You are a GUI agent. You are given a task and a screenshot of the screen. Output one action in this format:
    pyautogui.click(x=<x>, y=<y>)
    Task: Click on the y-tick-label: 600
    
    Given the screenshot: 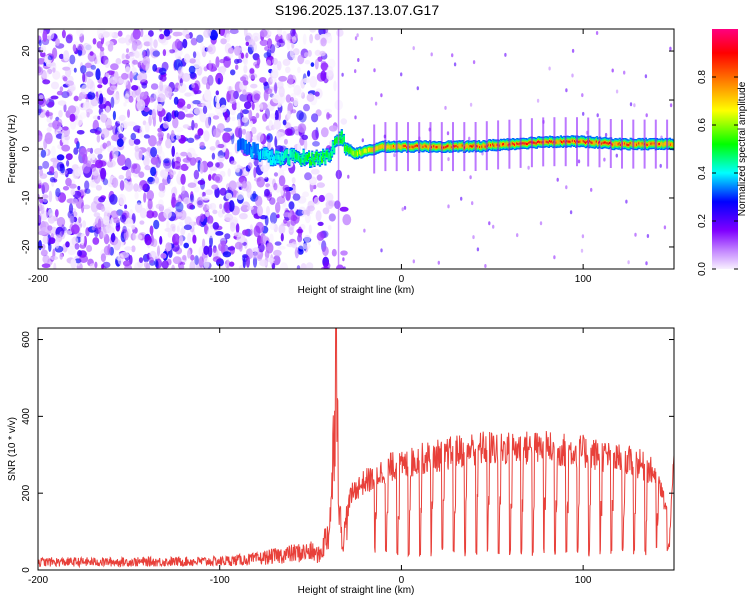 What is the action you would take?
    pyautogui.click(x=26, y=339)
    